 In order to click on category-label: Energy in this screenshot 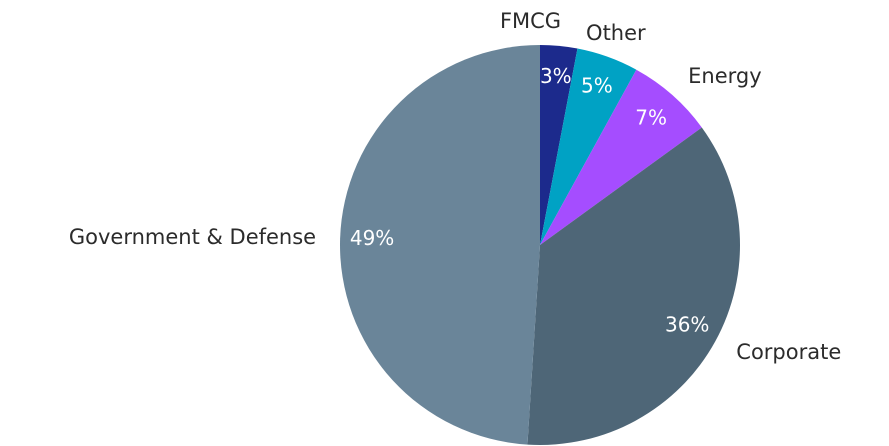, I will do `click(725, 76)`.